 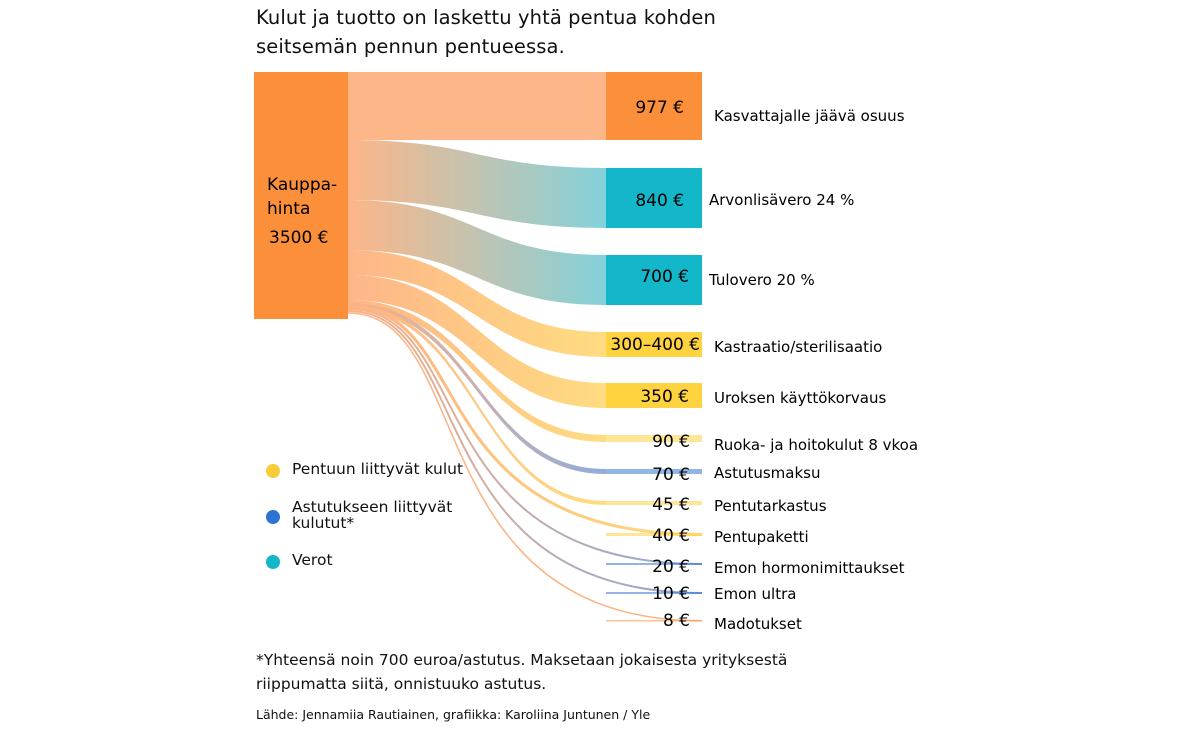 What do you see at coordinates (781, 200) in the screenshot?
I see `category-label: Arvonlisävero 24 %` at bounding box center [781, 200].